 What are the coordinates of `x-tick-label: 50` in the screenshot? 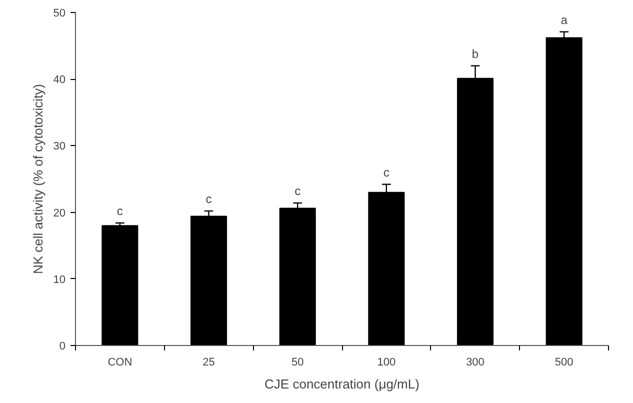 It's located at (297, 362).